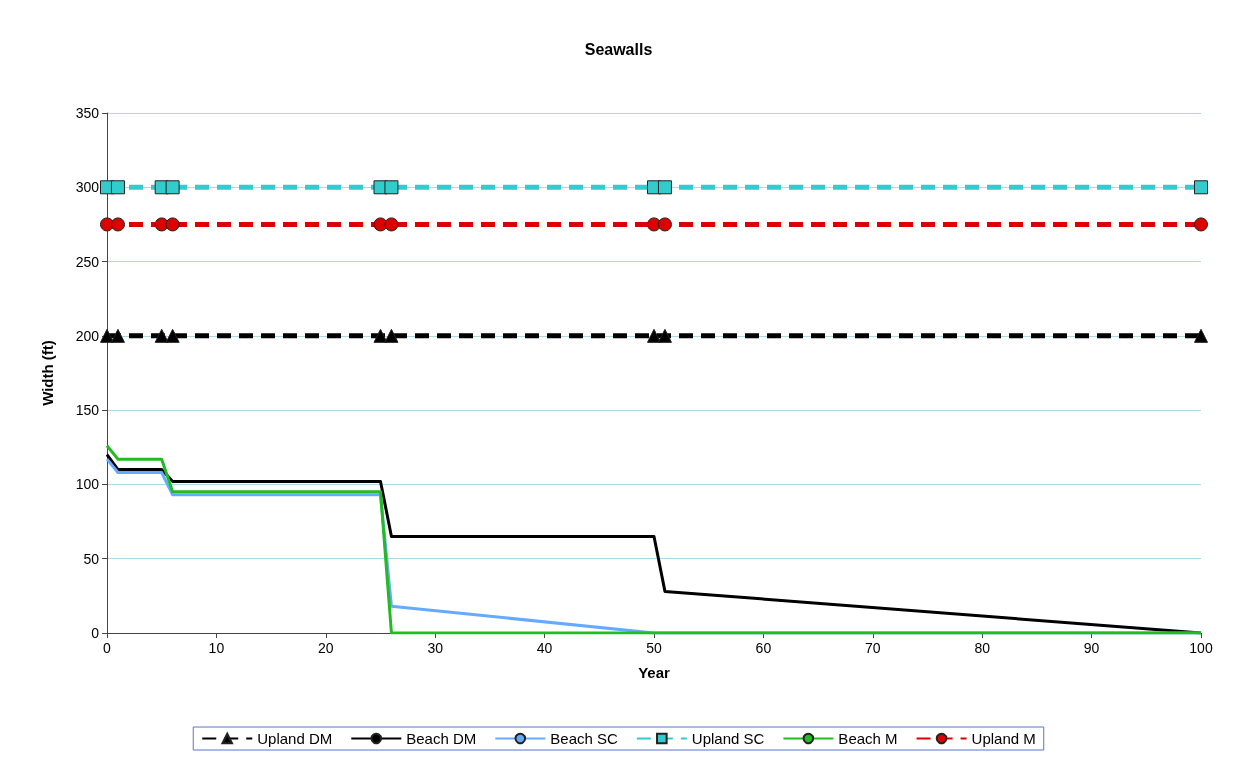  I want to click on y-tick-label: 50, so click(91, 558).